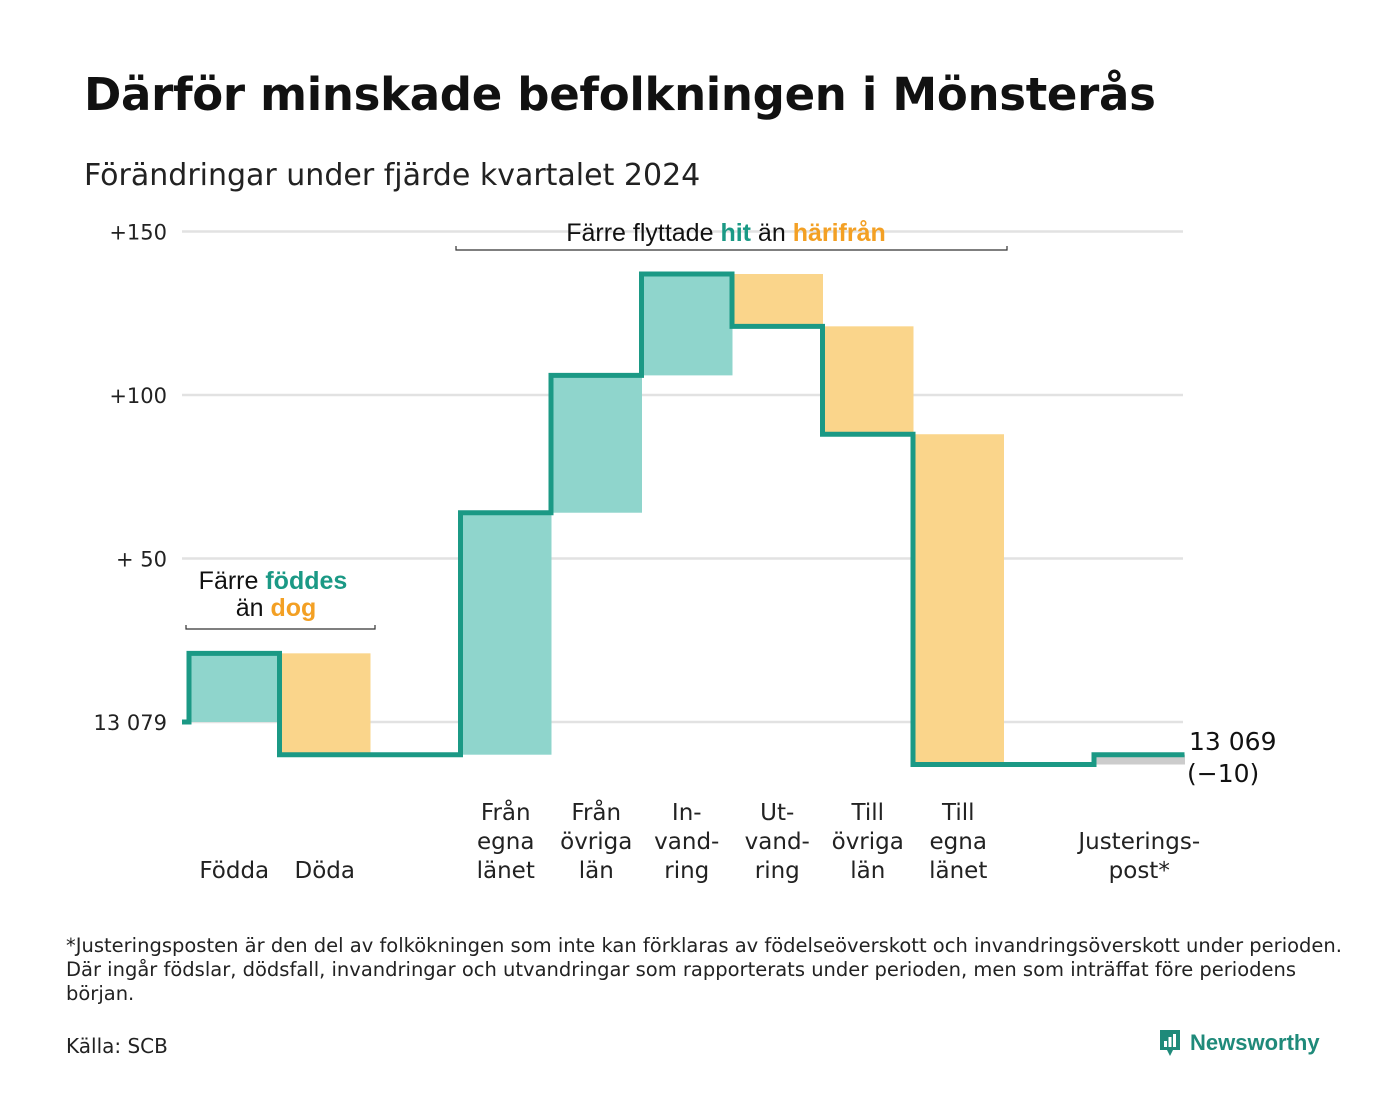 The width and height of the screenshot is (1400, 1120). I want to click on category-label-5: In-vand-ring, so click(686, 842).